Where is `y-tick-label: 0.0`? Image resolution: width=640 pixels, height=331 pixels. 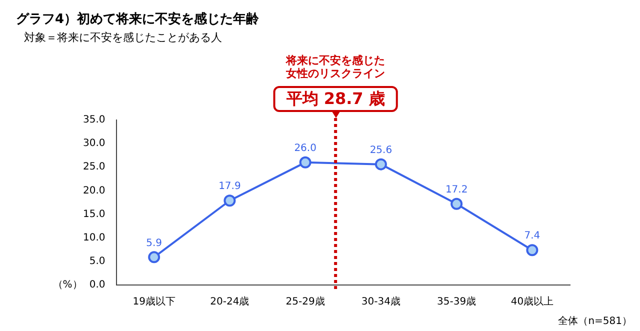 y-tick-label: 0.0 is located at coordinates (97, 285).